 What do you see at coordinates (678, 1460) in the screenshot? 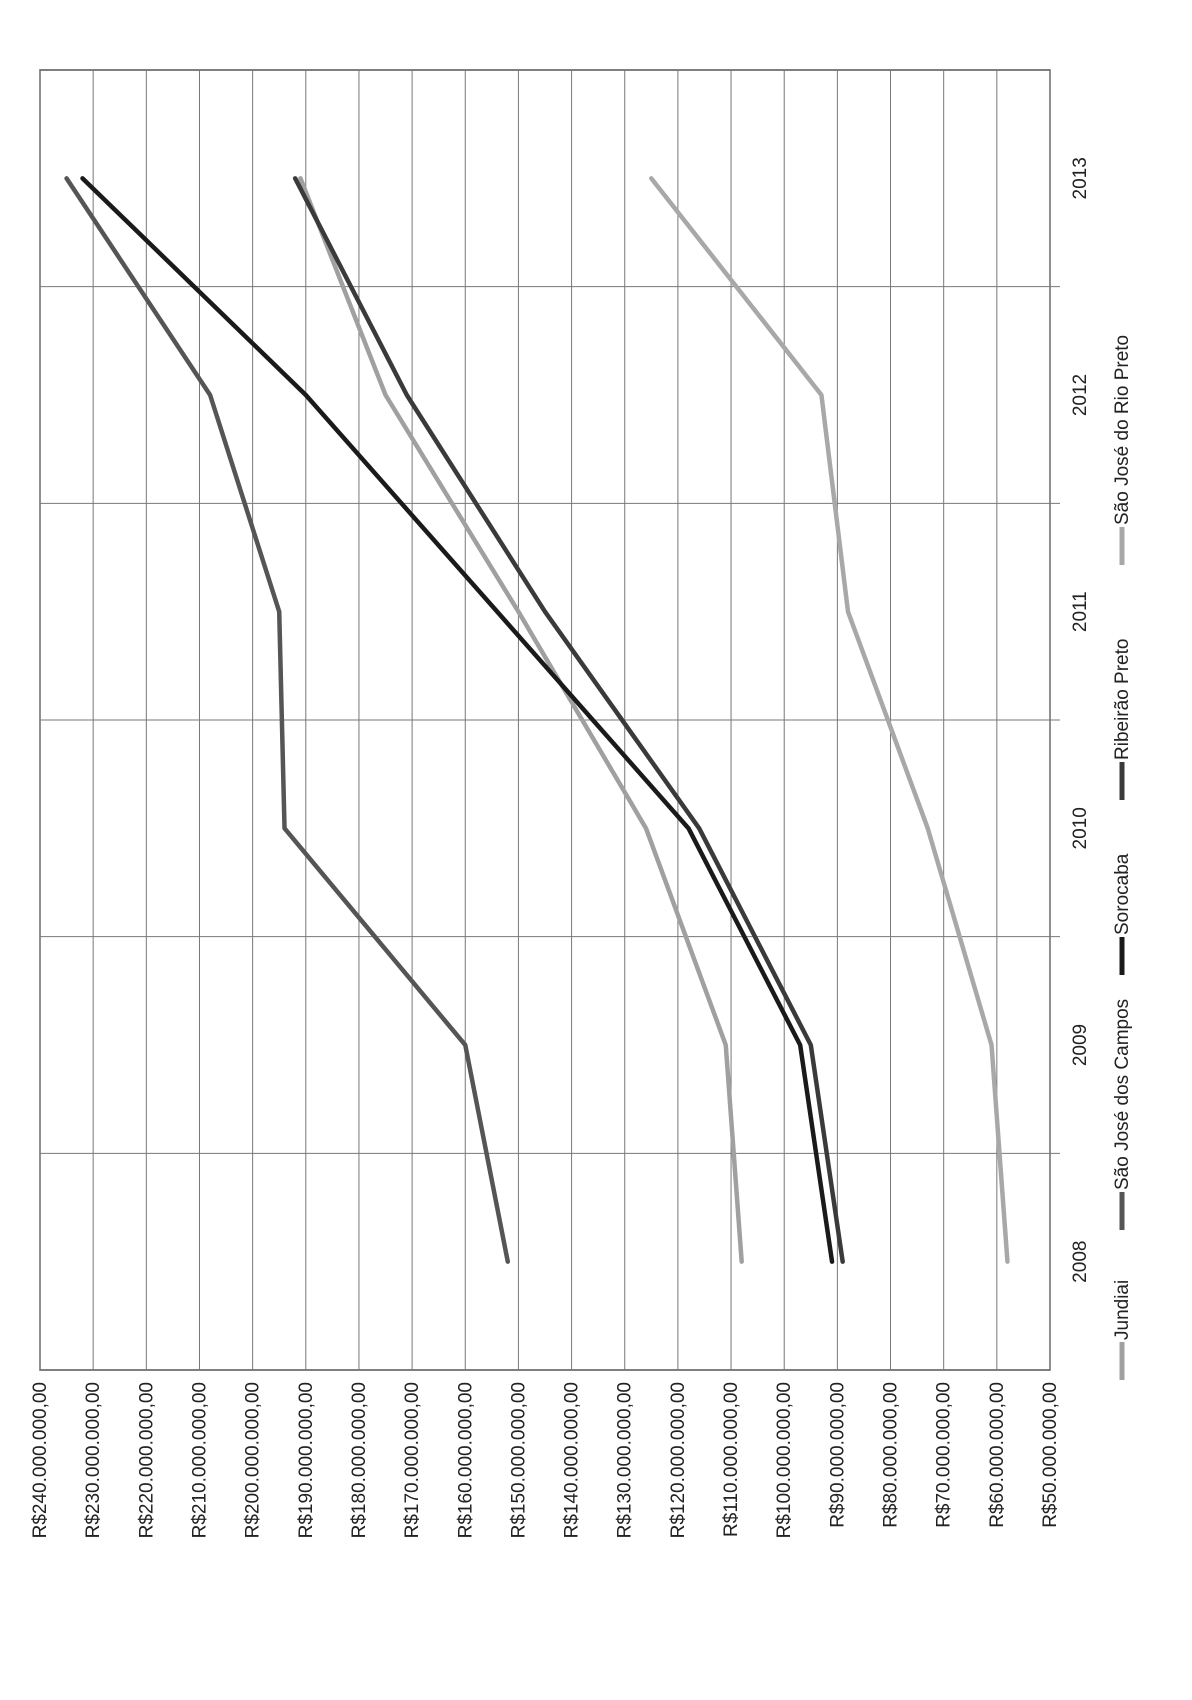
I see `y-tick-label: R$120.000.000,00` at bounding box center [678, 1460].